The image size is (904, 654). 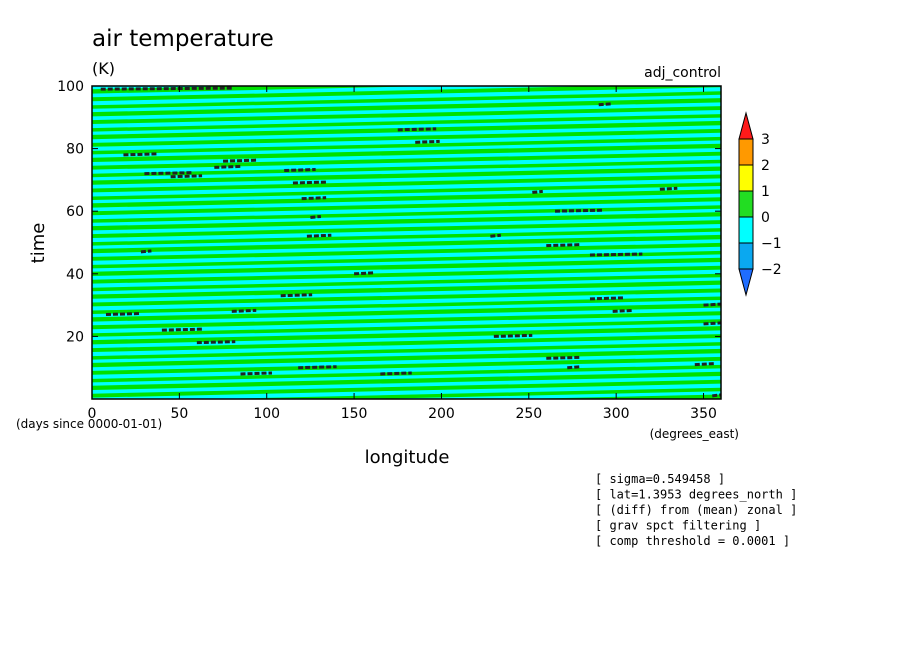 What do you see at coordinates (765, 218) in the screenshot?
I see `colorbar-label: 0` at bounding box center [765, 218].